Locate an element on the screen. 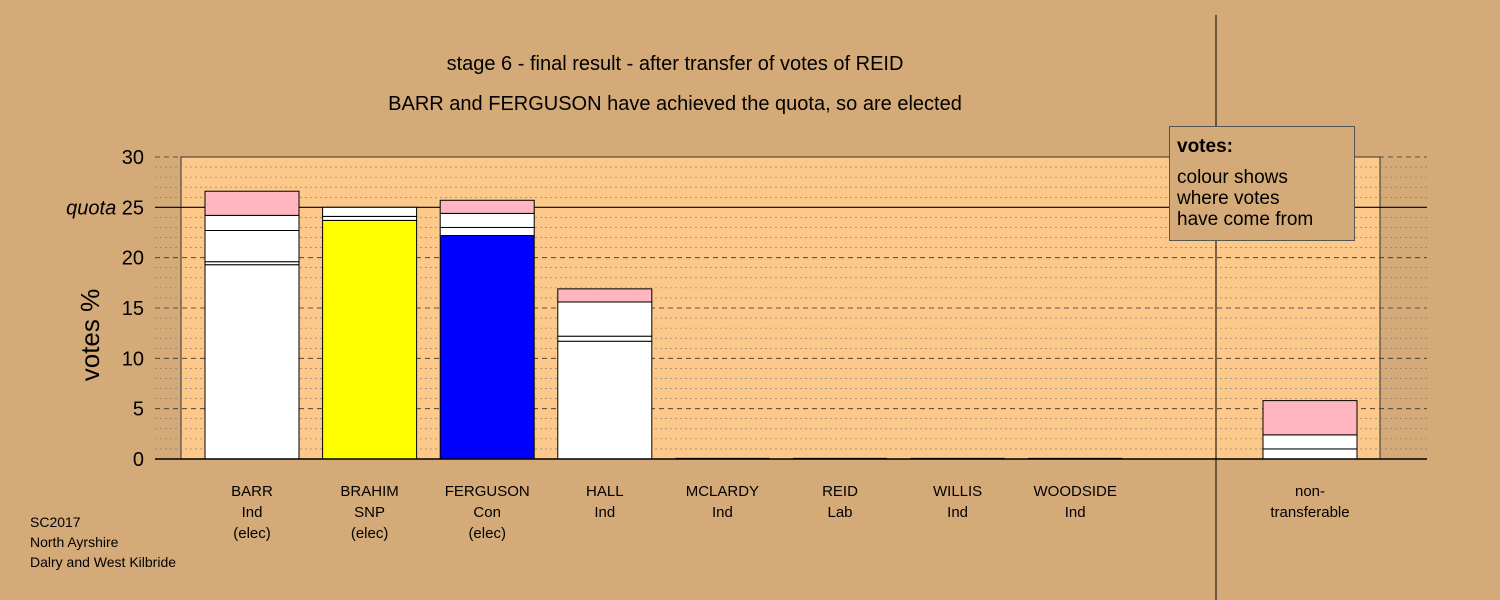 The width and height of the screenshot is (1500, 600). bar-segment-brahim-from-woodside is located at coordinates (370, 218).